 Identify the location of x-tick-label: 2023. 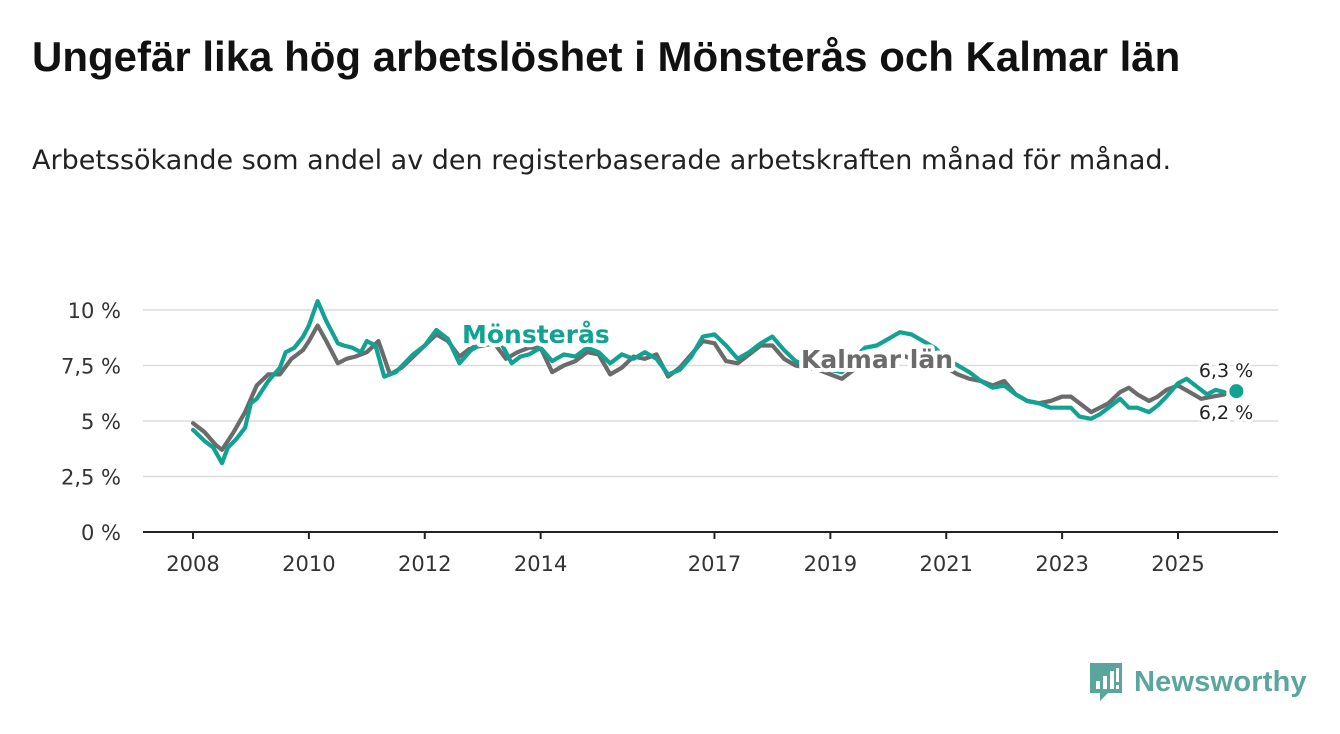
(1061, 564).